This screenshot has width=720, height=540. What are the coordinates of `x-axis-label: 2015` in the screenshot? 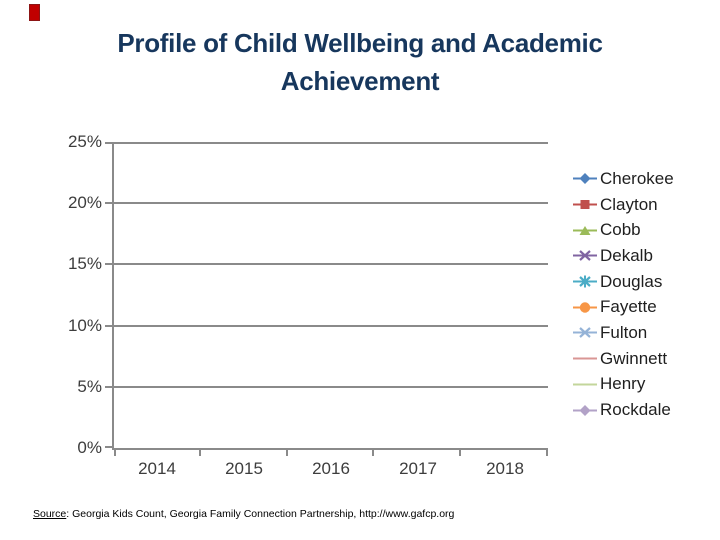 It's located at (244, 468).